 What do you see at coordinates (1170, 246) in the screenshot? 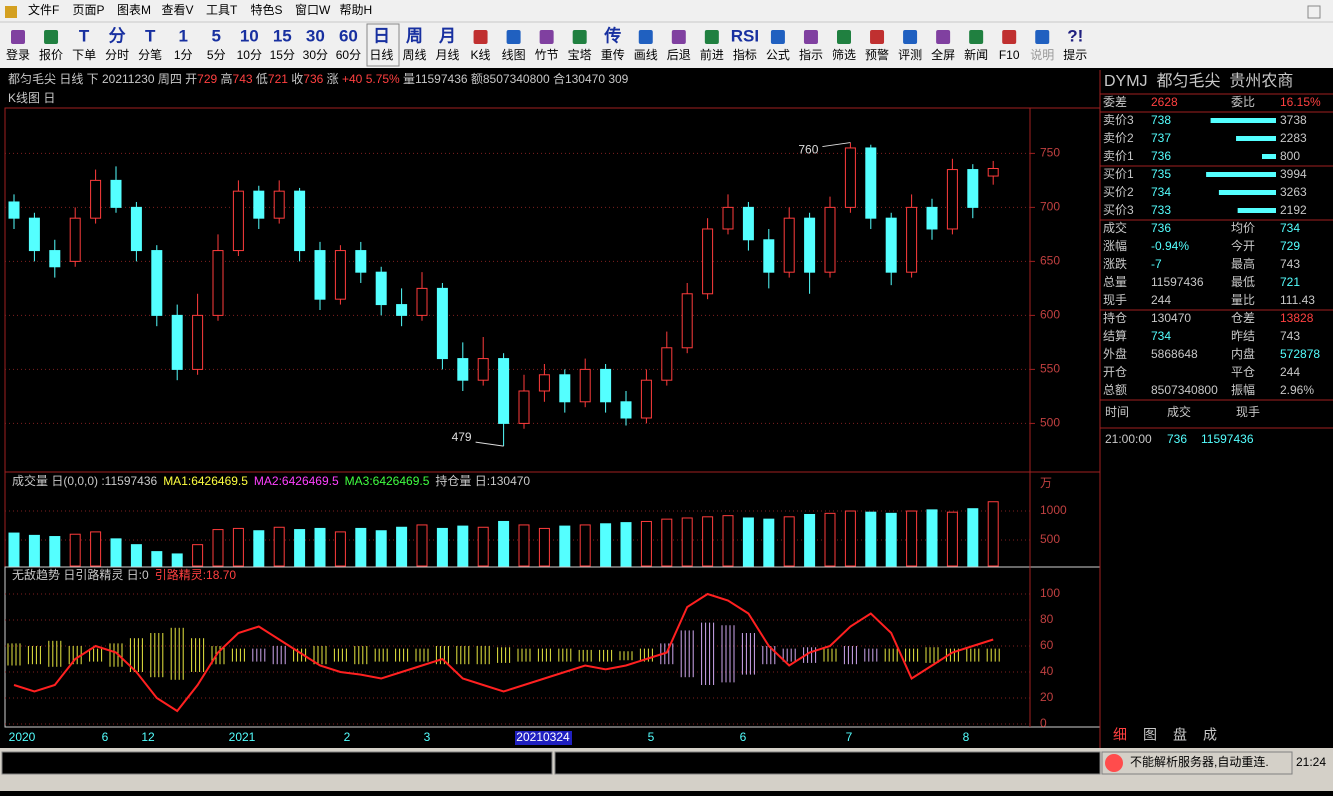
I see `quote-value: -0.94%` at bounding box center [1170, 246].